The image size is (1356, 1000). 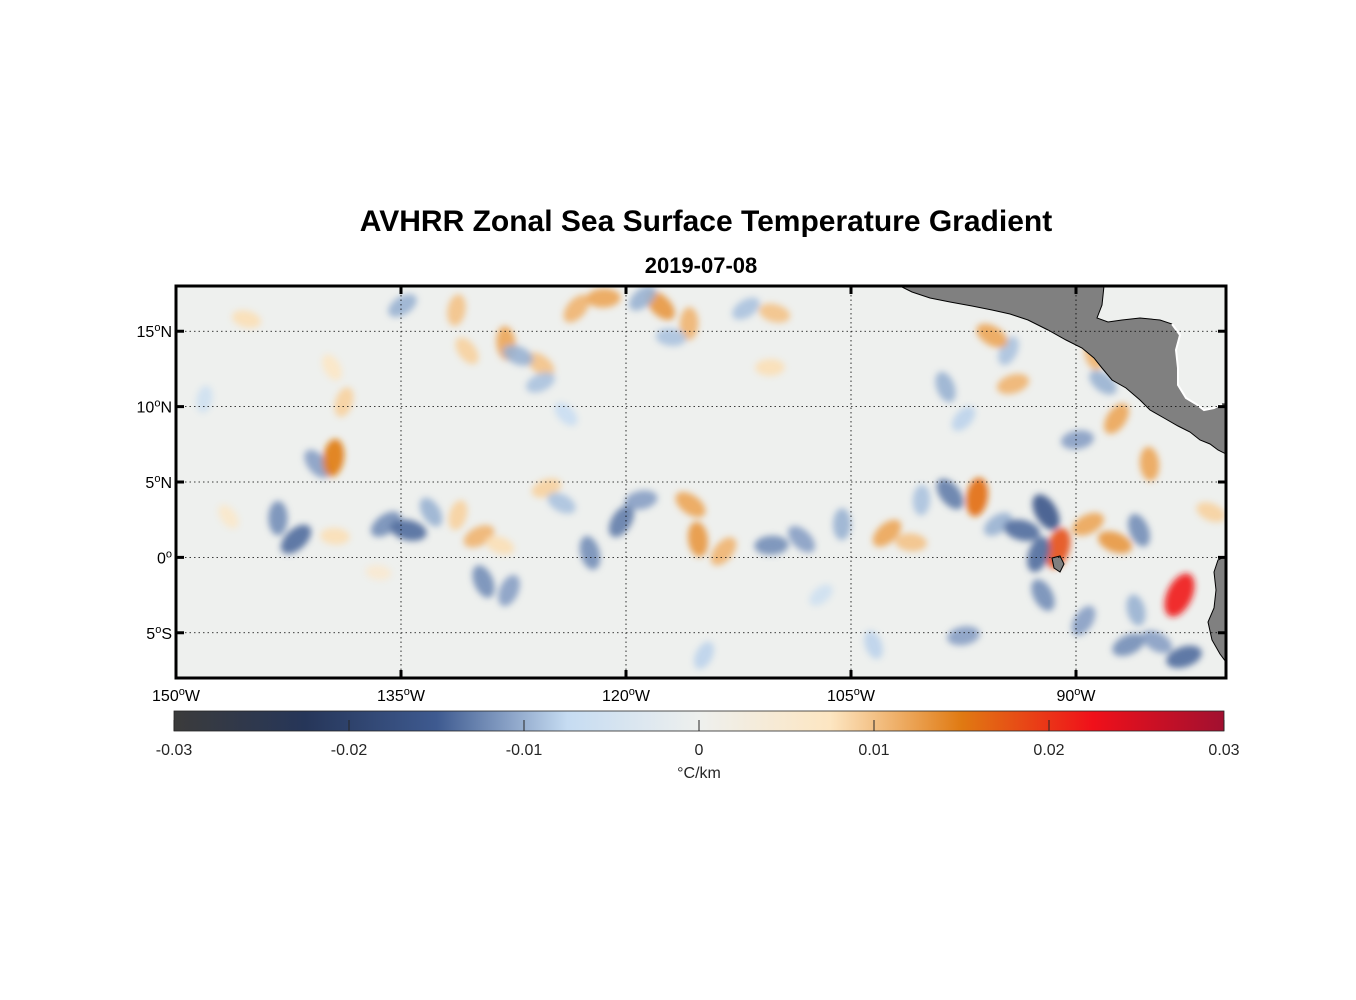 What do you see at coordinates (698, 739) in the screenshot?
I see `colorbar-ticks: -0.03 -0.02 -0.01 0 0.01 0.02 0.03` at bounding box center [698, 739].